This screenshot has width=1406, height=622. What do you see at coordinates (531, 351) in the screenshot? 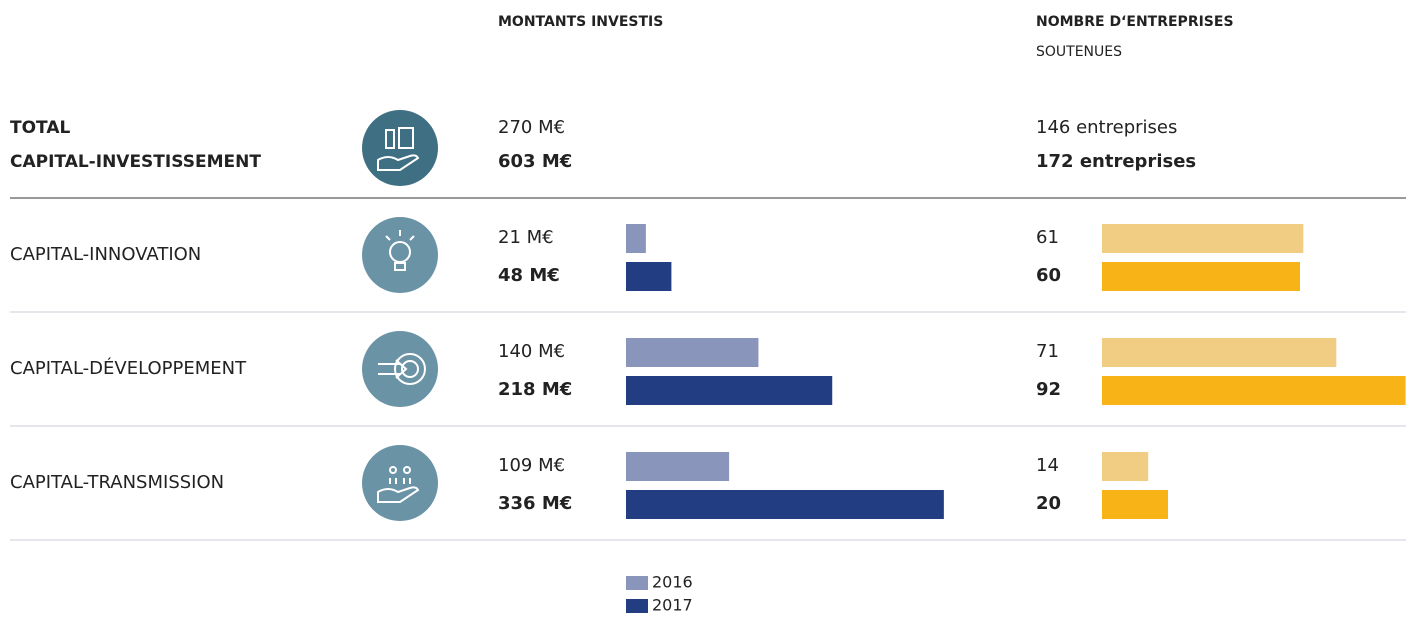
I see `amount-label: 140 M€` at bounding box center [531, 351].